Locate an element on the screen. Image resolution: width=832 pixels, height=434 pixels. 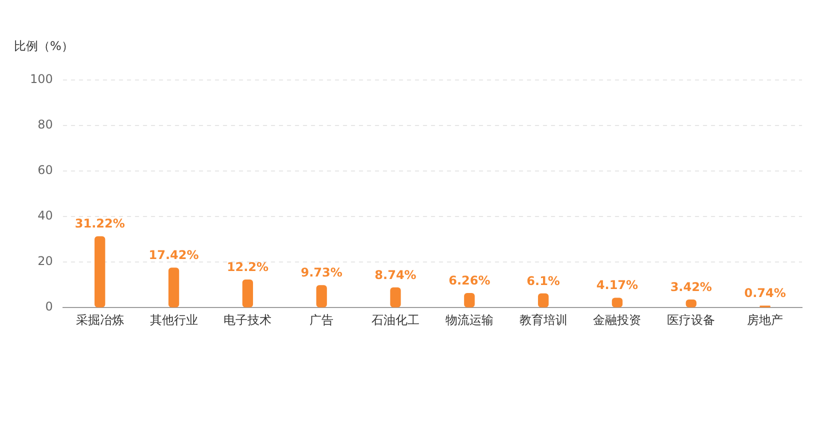
y-tick-label: 60 is located at coordinates (45, 170).